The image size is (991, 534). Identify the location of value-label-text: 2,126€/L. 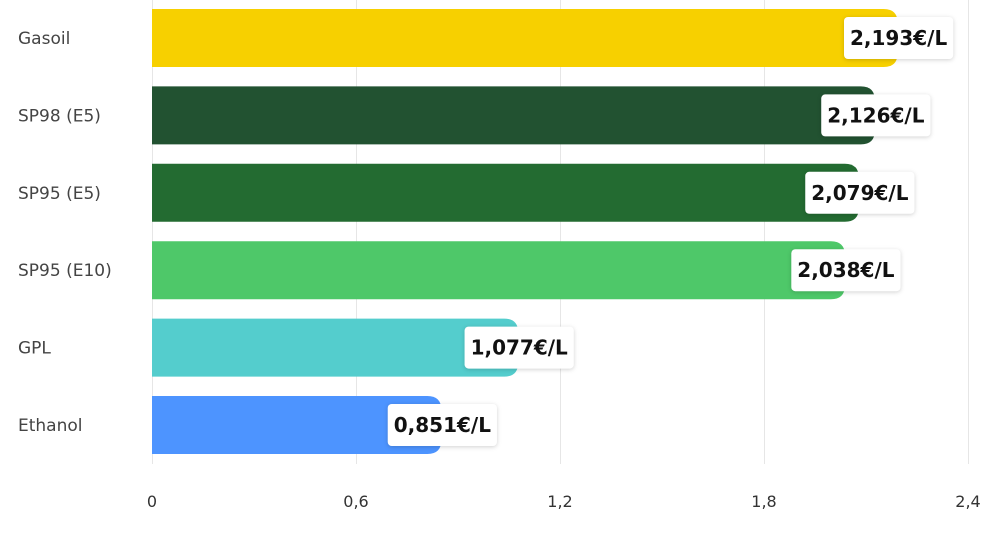
(875, 115).